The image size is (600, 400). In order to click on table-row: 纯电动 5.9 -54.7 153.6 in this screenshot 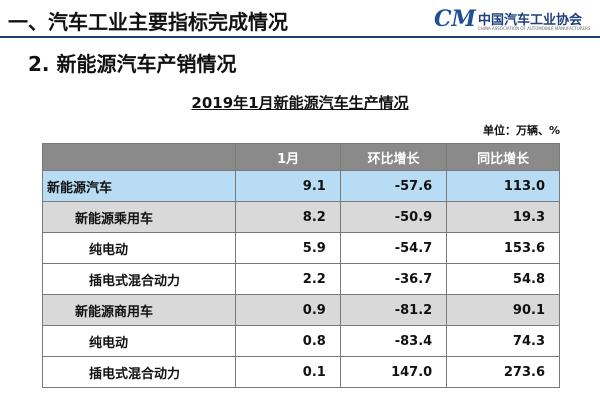, I will do `click(300, 248)`.